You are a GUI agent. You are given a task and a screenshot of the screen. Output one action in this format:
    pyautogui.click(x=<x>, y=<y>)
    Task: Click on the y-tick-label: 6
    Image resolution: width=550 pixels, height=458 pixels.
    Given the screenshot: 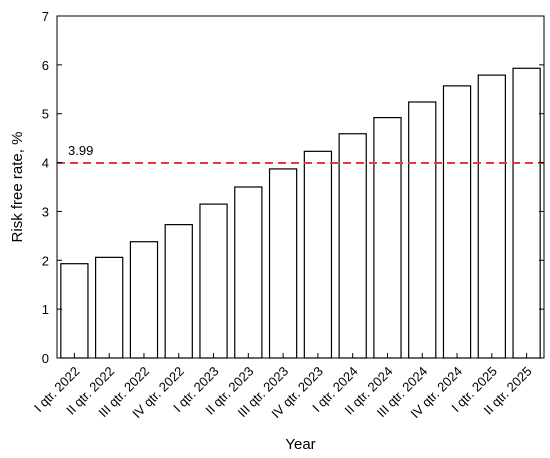 What is the action you would take?
    pyautogui.click(x=45, y=65)
    